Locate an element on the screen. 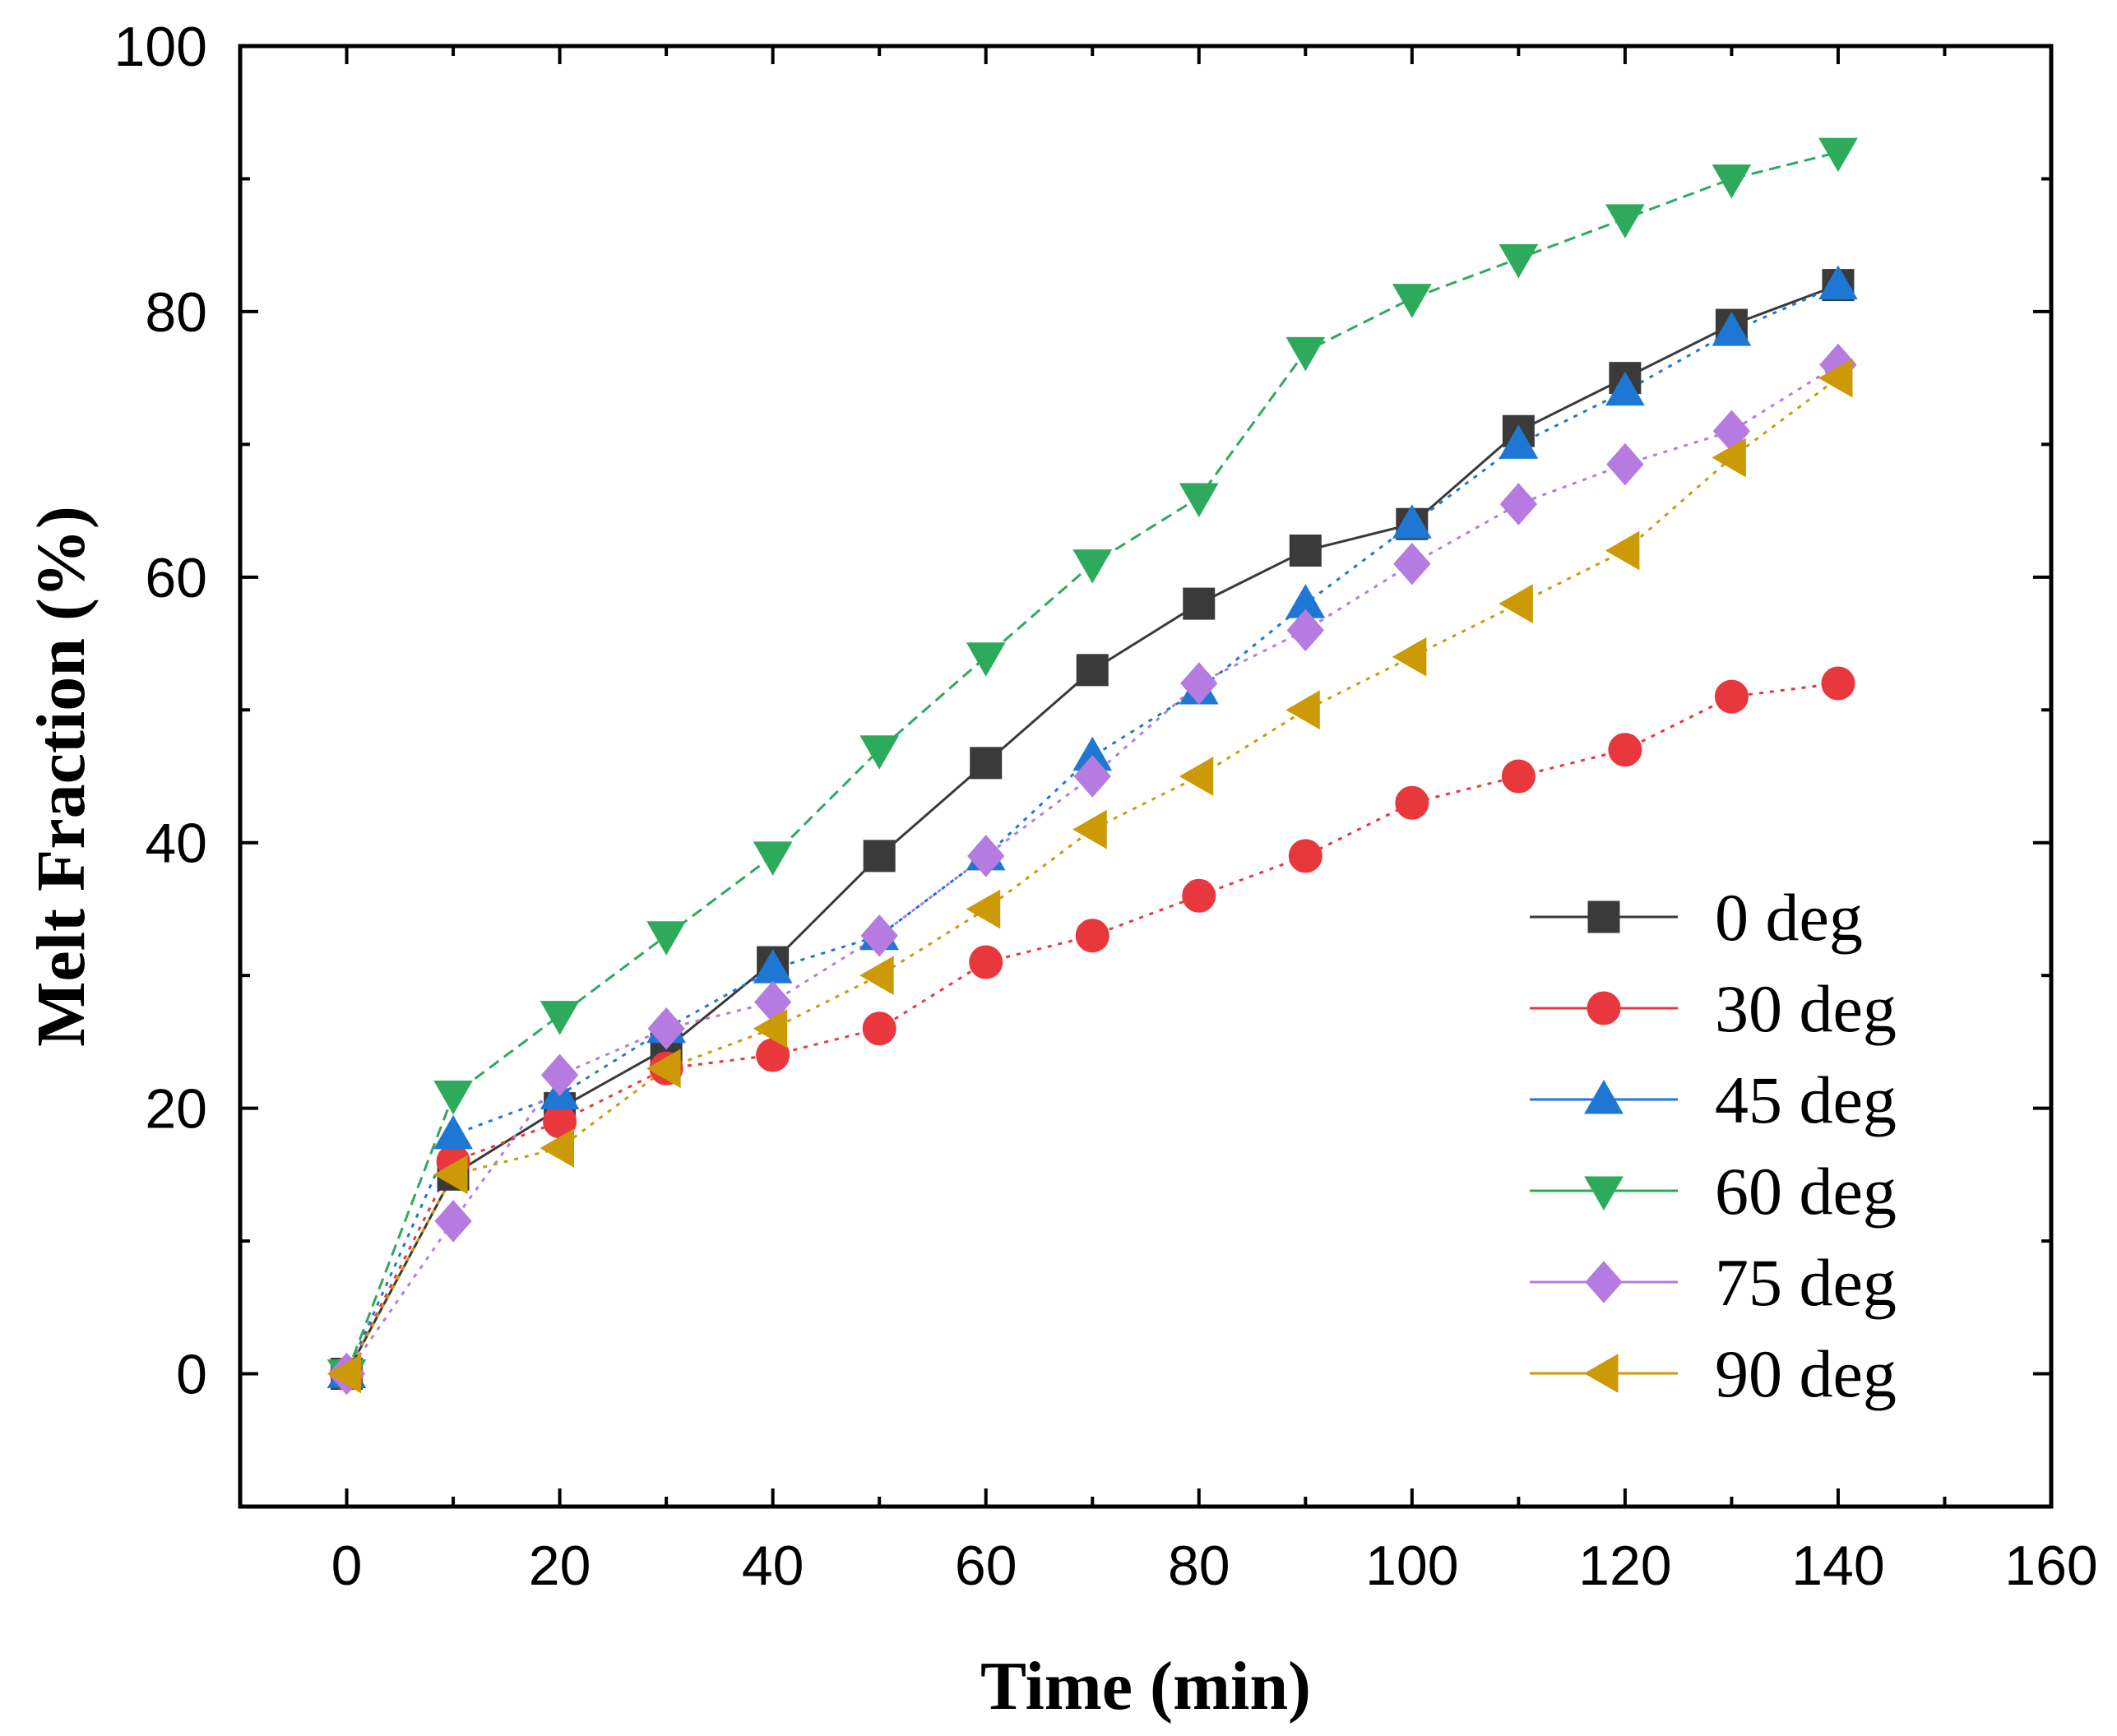 Image resolution: width=2117 pixels, height=1736 pixels. y-tick-label: 0 is located at coordinates (191, 1375).